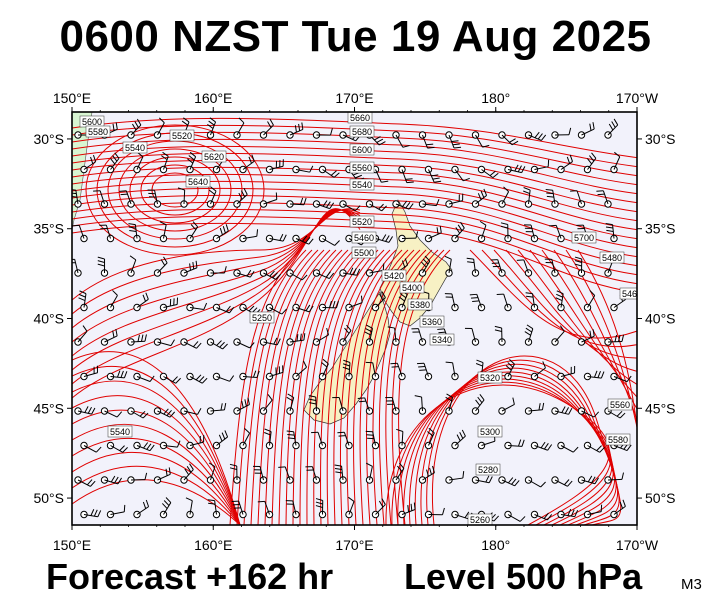 The image size is (711, 600). Describe the element at coordinates (412, 288) in the screenshot. I see `svg-text: 5400` at that location.